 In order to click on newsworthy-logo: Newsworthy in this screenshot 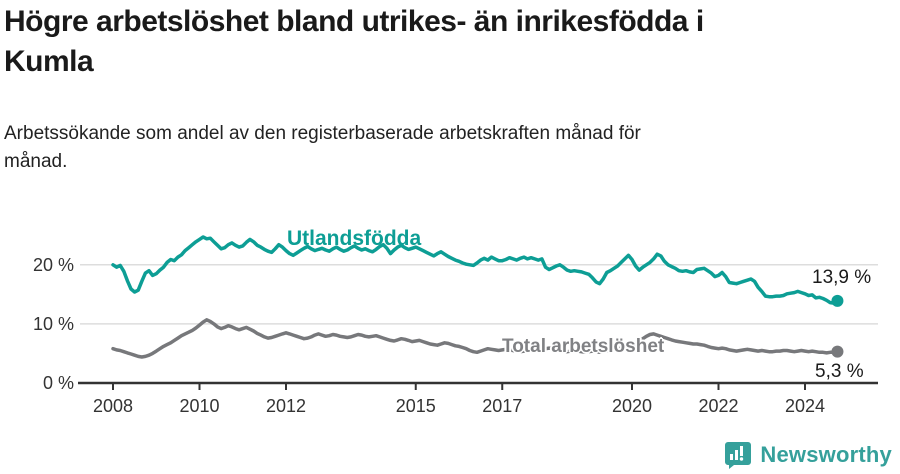, I will do `click(807, 455)`.